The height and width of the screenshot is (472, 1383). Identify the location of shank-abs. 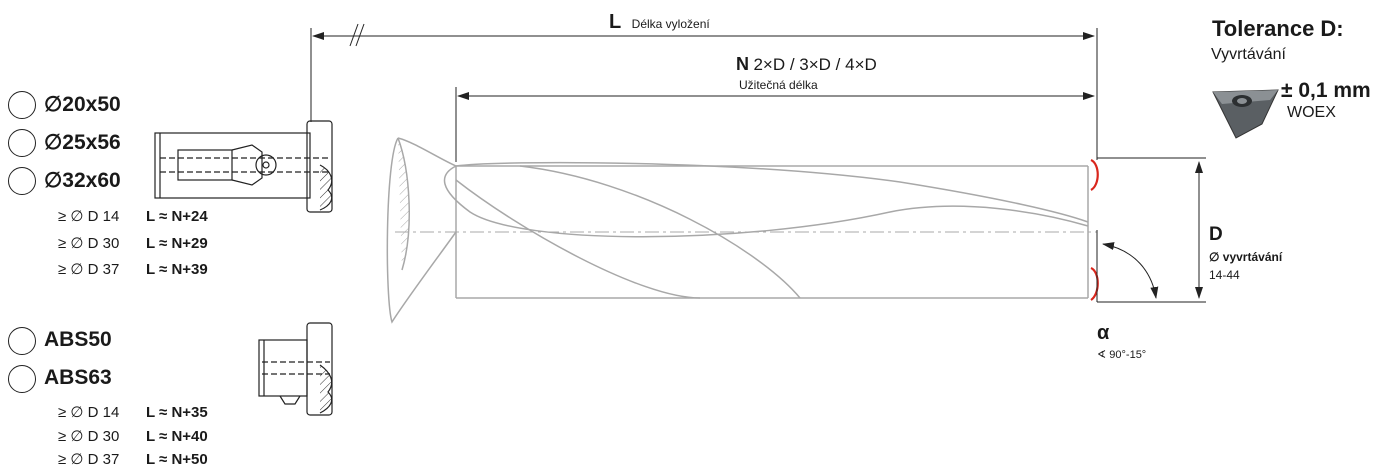
(295, 369).